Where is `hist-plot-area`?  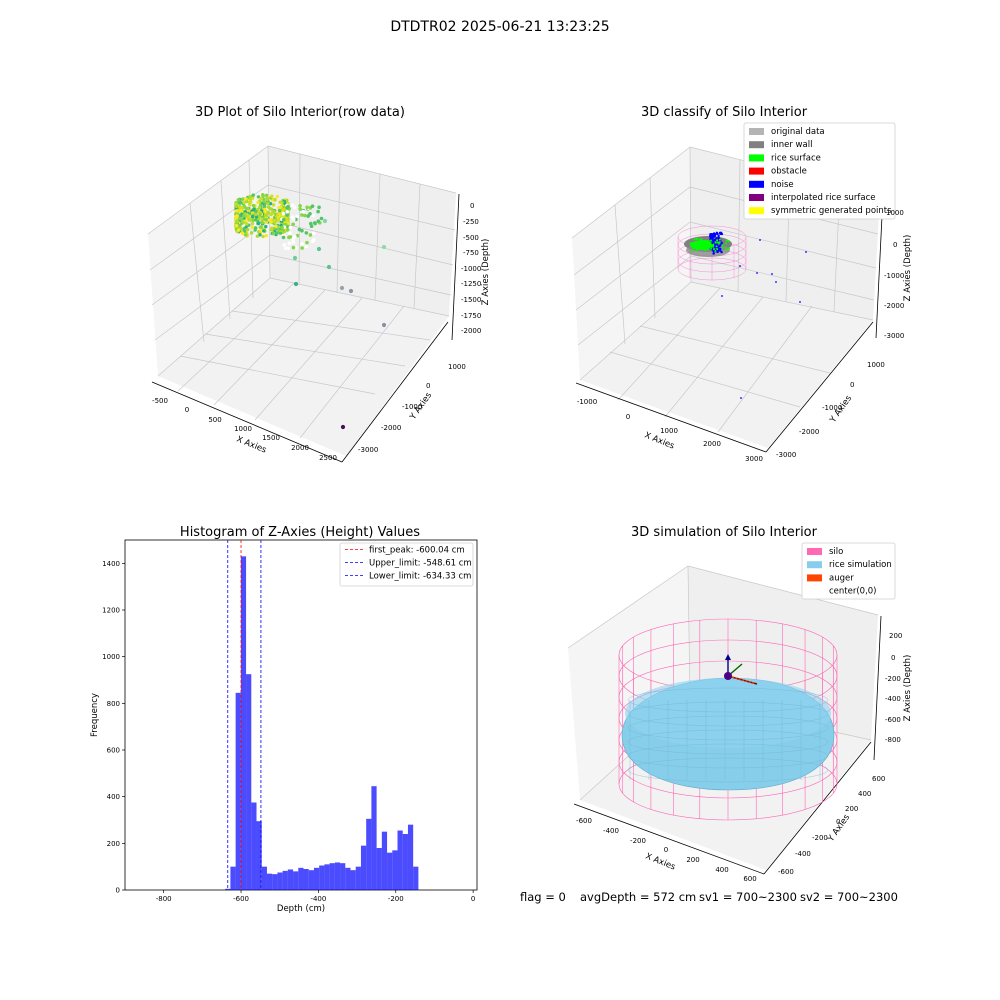 hist-plot-area is located at coordinates (301, 715).